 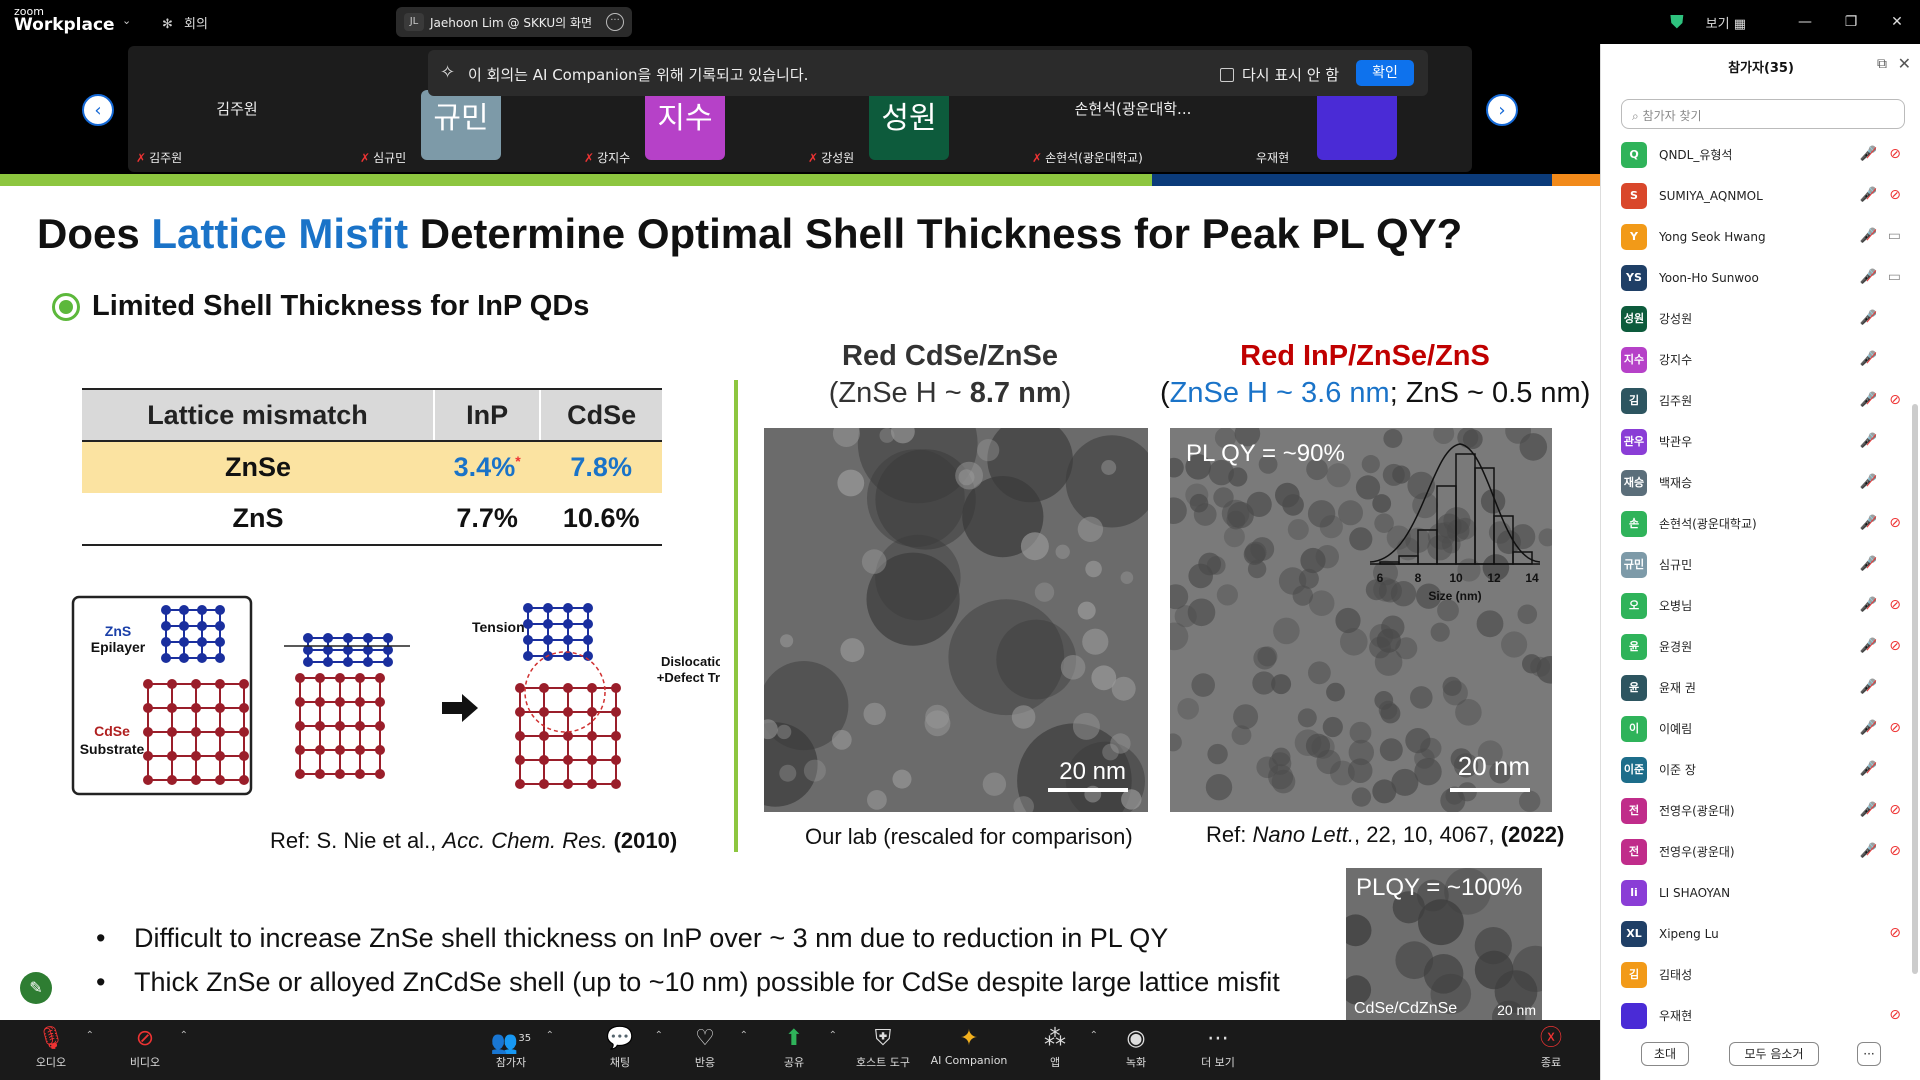 What do you see at coordinates (515, 1047) in the screenshot?
I see `participants-button: 👥35 참가자 ⌃` at bounding box center [515, 1047].